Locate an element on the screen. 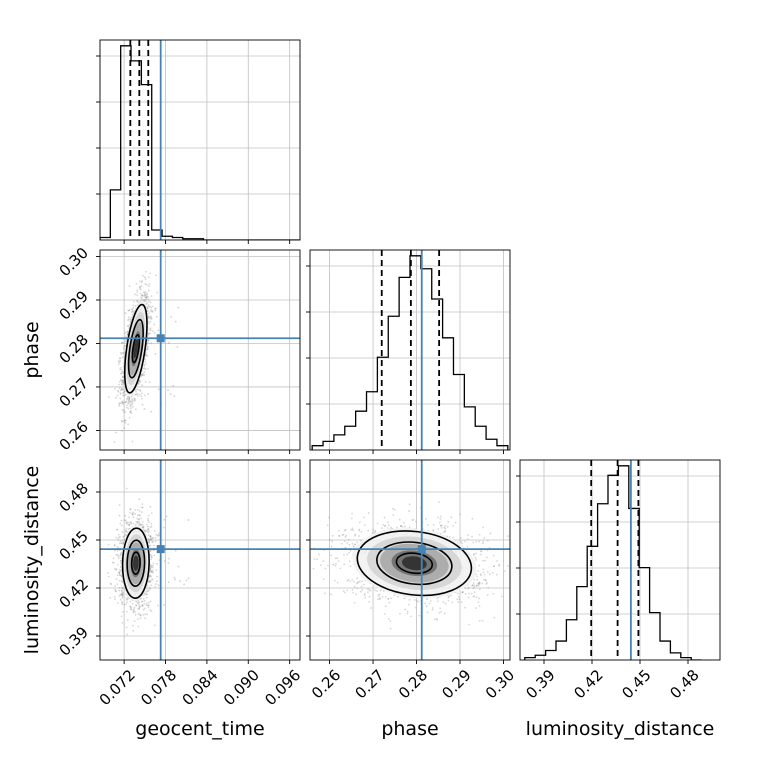 The image size is (760, 760). panel-luminosity-distance-vs-phase is located at coordinates (403, 561).